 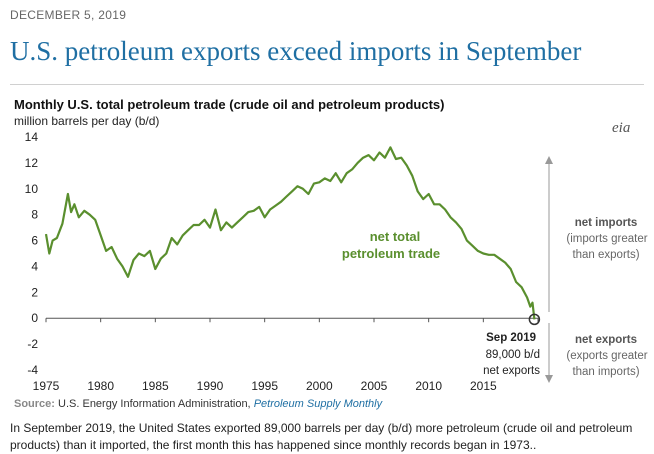 I want to click on x-tick-label: 2000, so click(x=319, y=386).